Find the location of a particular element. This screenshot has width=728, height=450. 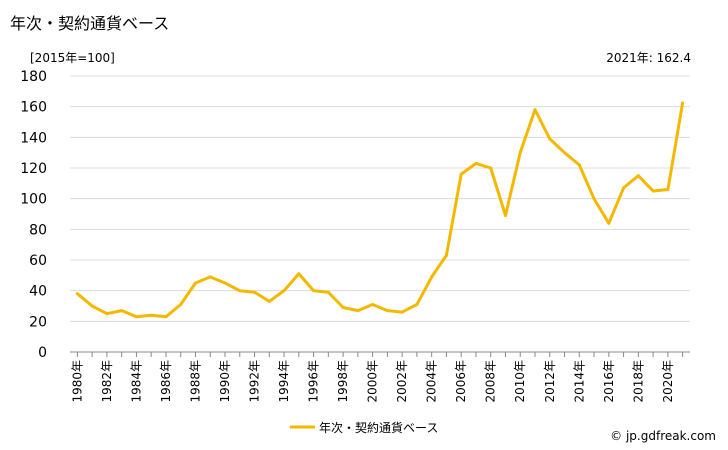

x-tick-label: 1988年 is located at coordinates (195, 381).